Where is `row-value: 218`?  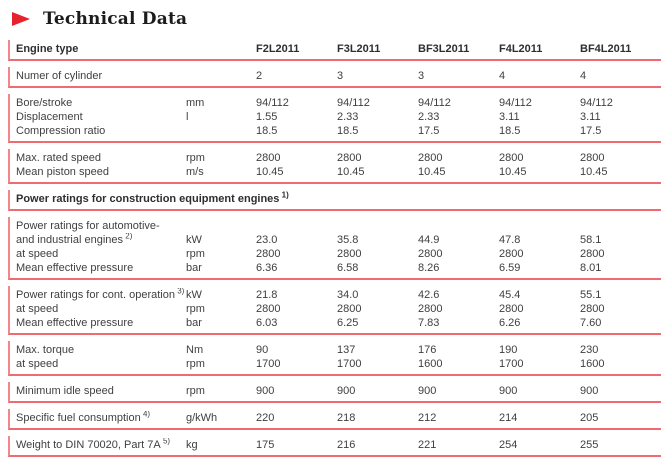
row-value: 218 is located at coordinates (346, 418).